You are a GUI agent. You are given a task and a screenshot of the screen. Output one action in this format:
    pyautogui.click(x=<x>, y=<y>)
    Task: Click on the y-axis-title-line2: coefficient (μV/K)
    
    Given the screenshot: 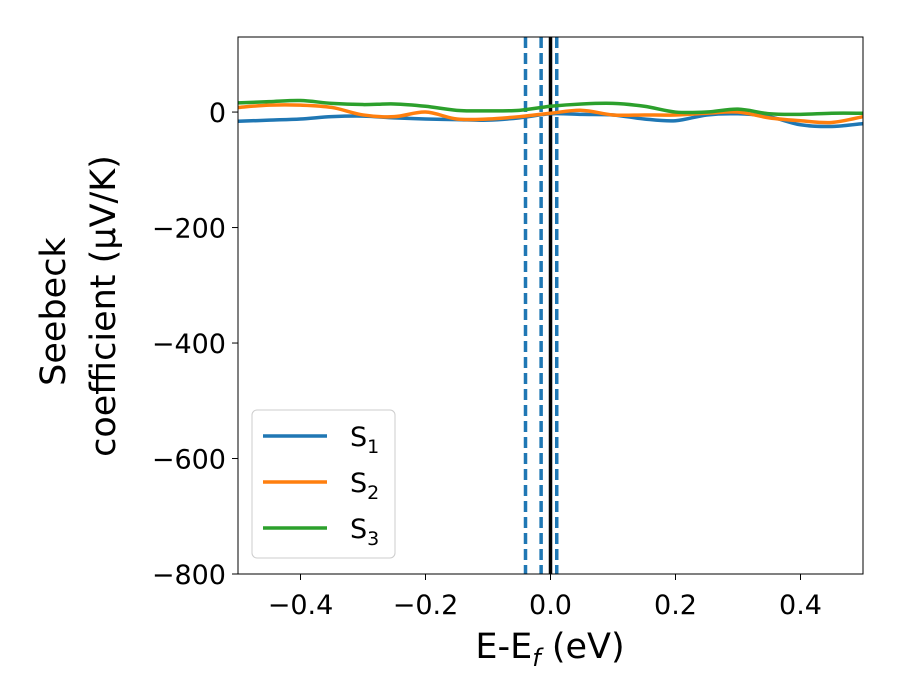 What is the action you would take?
    pyautogui.click(x=104, y=306)
    